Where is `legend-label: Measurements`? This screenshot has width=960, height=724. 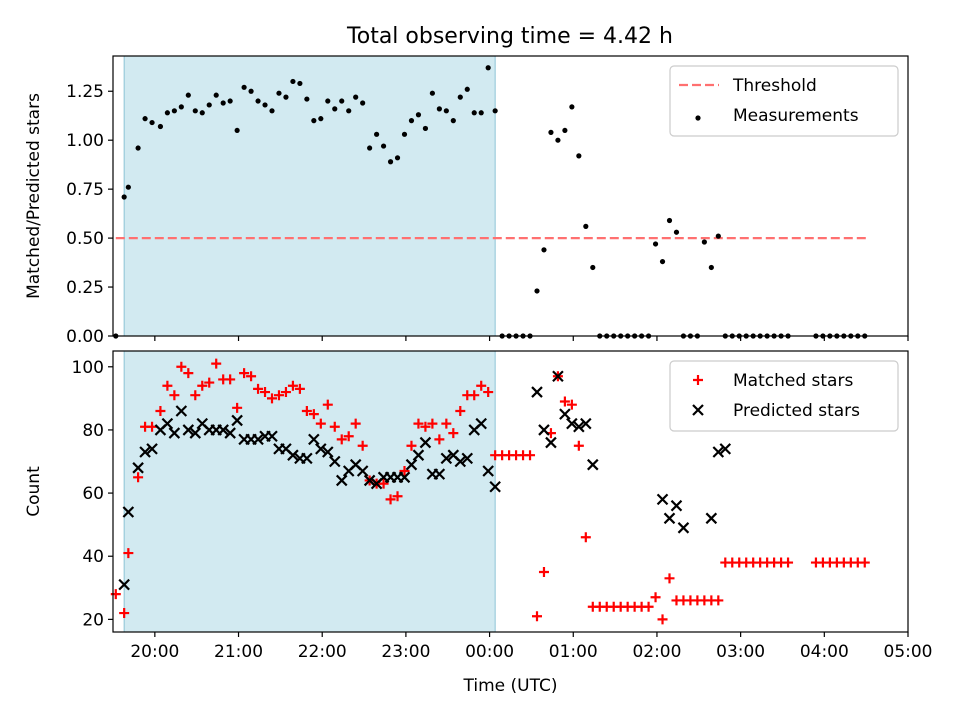
legend-label: Measurements is located at coordinates (796, 116).